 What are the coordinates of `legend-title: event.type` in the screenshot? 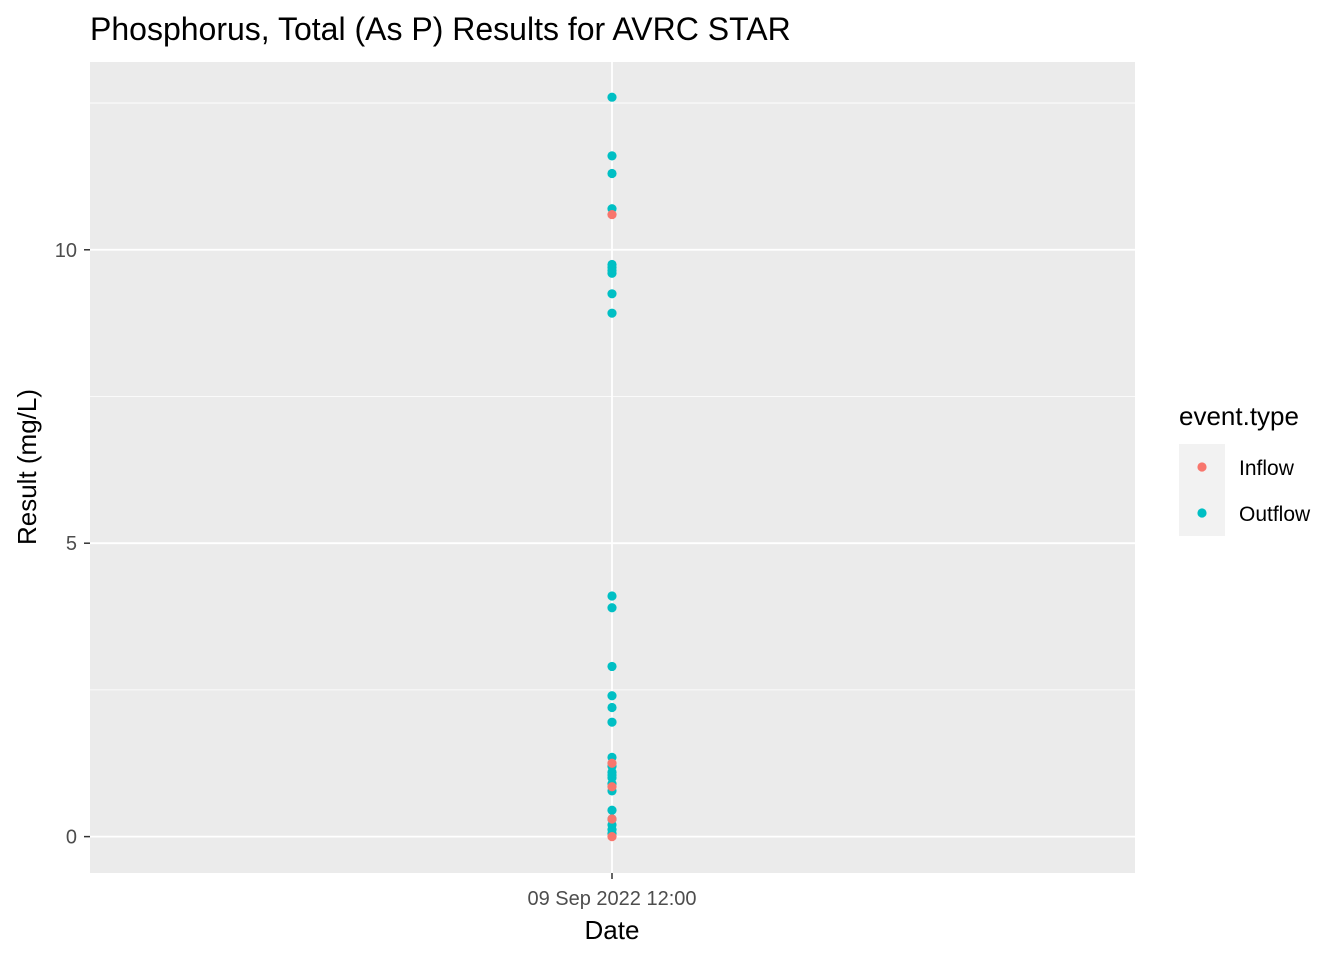 It's located at (1239, 416).